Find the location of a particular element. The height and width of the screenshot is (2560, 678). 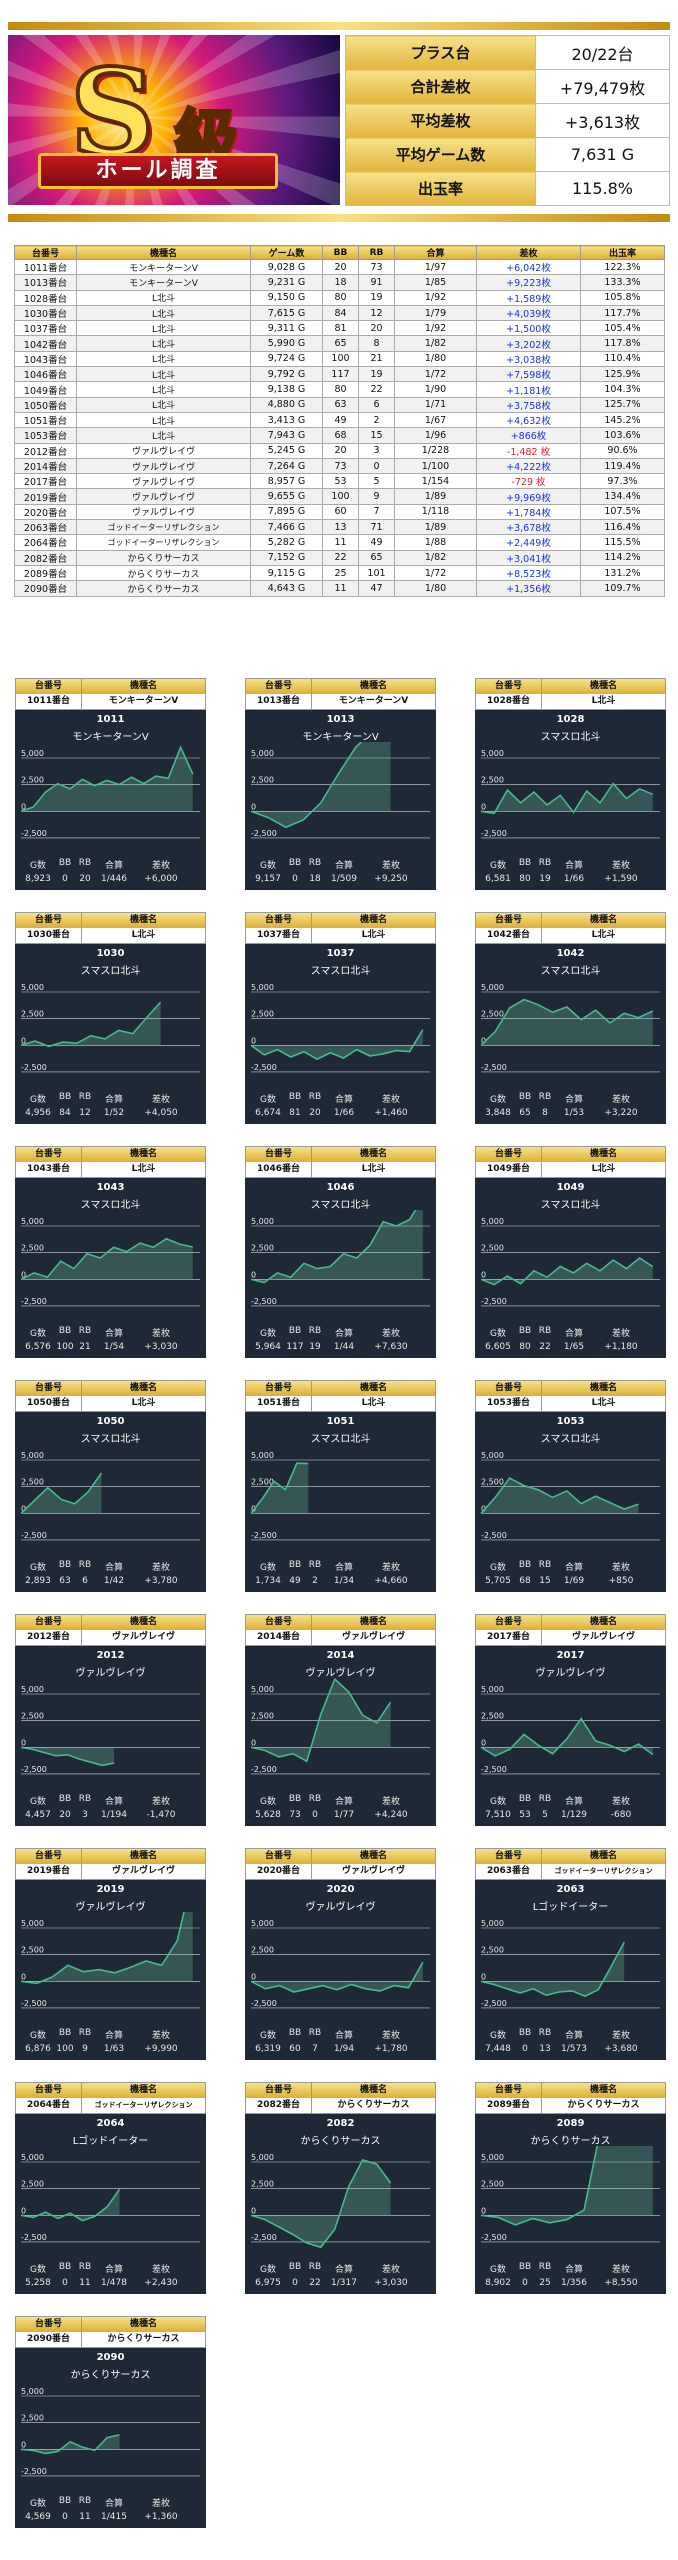

table-cell: 1/72 is located at coordinates (435, 374).